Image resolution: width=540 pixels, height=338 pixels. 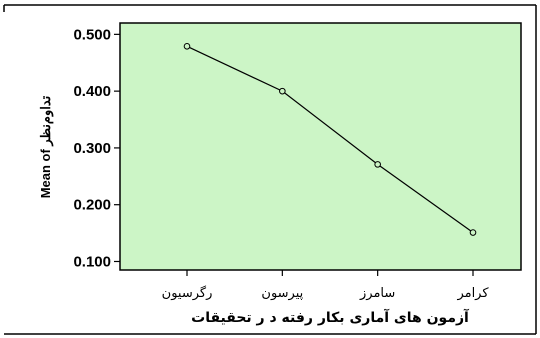 What do you see at coordinates (92, 148) in the screenshot?
I see `y-tick-label: 0.300` at bounding box center [92, 148].